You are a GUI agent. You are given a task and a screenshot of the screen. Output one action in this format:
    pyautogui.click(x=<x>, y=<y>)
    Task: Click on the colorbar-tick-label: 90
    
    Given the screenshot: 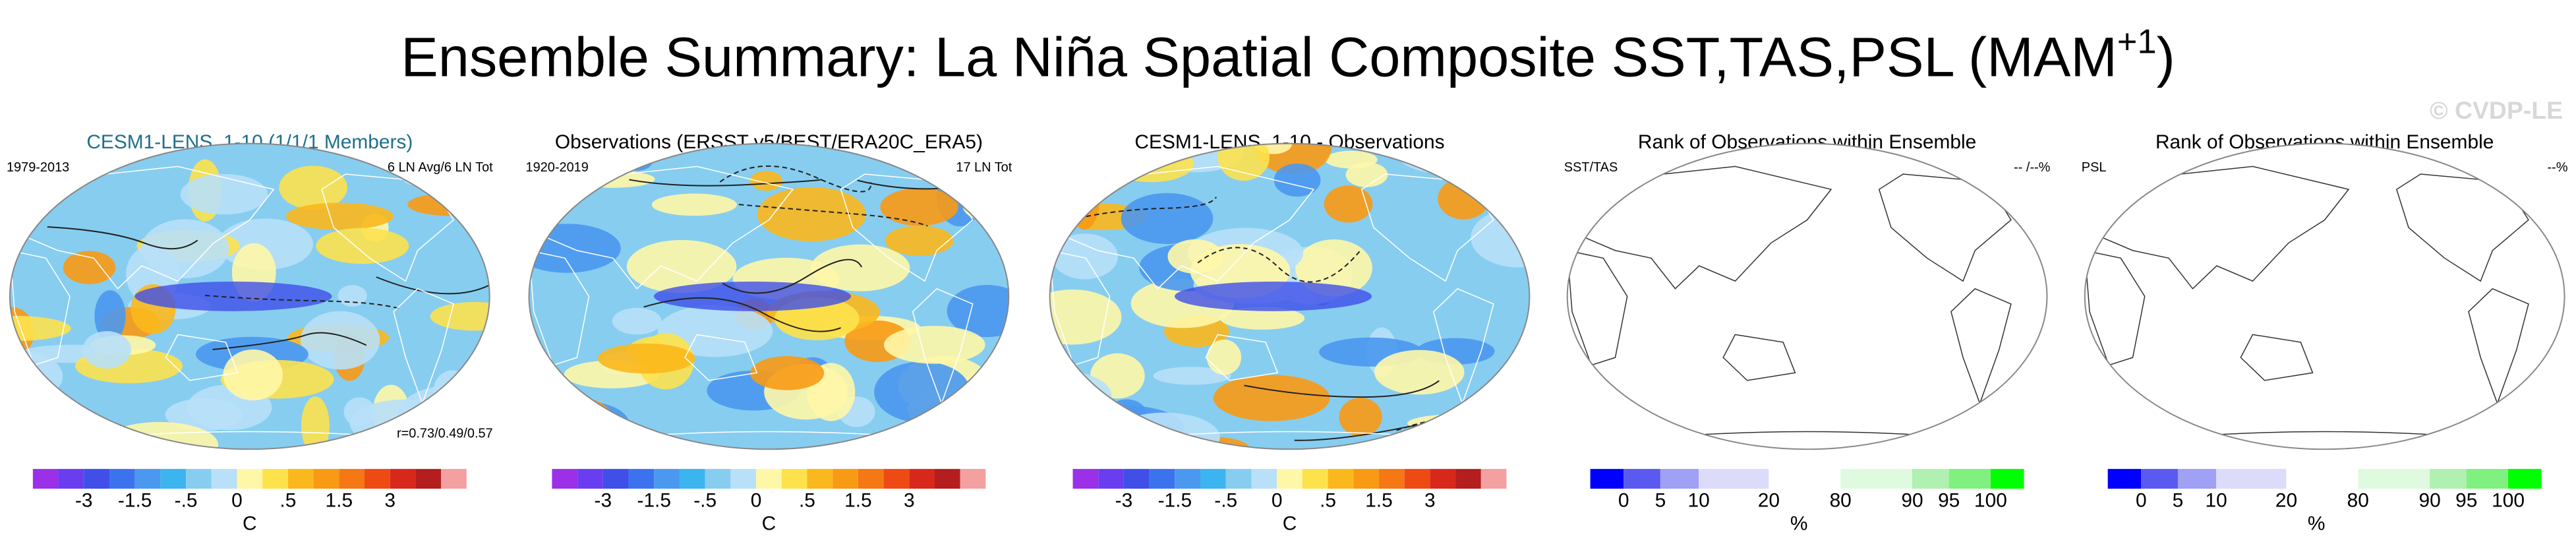 What is the action you would take?
    pyautogui.click(x=1912, y=500)
    